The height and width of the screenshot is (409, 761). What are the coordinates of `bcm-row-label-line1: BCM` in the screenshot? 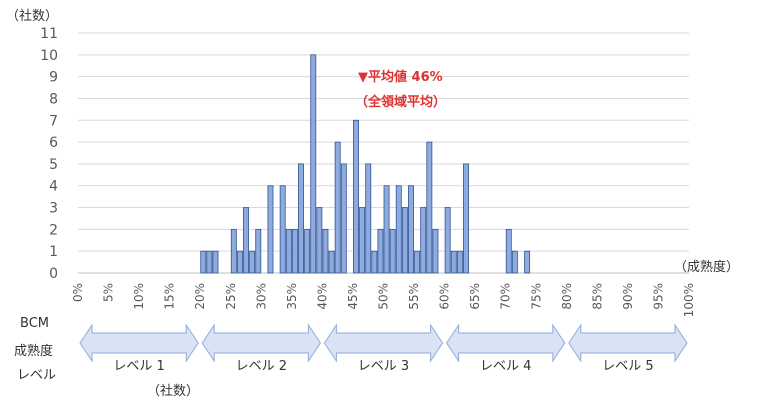 It's located at (34, 323).